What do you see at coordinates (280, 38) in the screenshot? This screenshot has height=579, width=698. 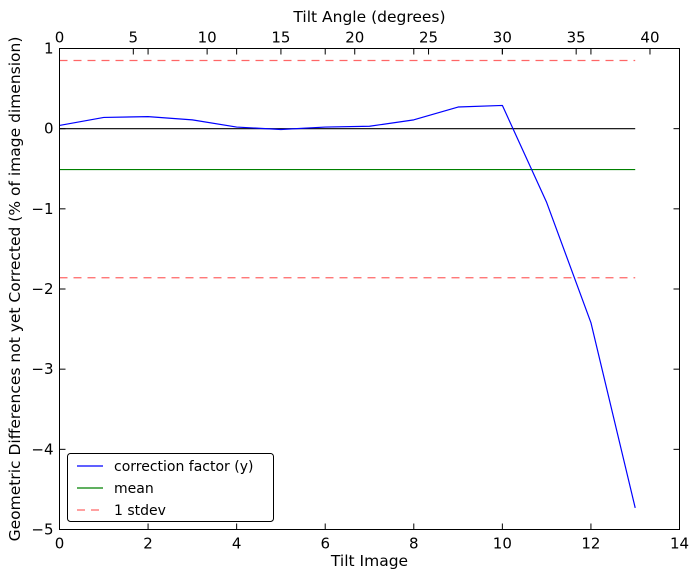 I see `x2-tick-label: 15` at bounding box center [280, 38].